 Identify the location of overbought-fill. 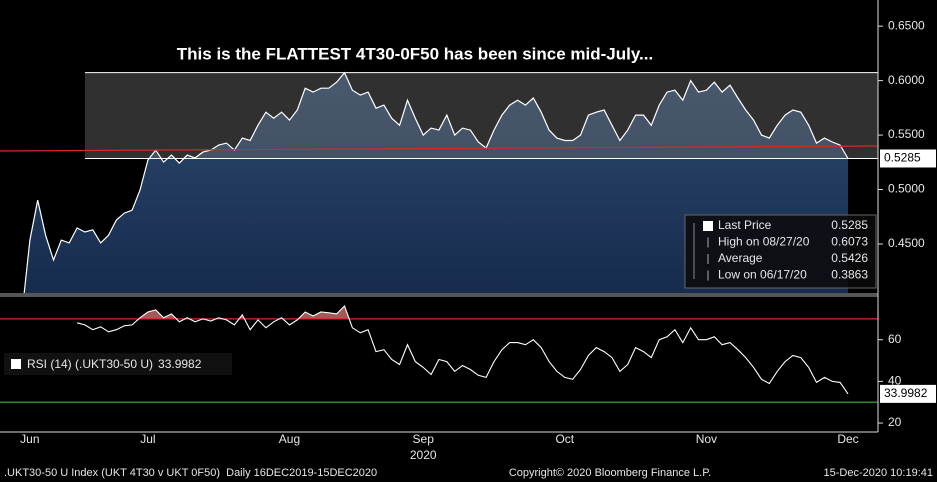
(462, 312).